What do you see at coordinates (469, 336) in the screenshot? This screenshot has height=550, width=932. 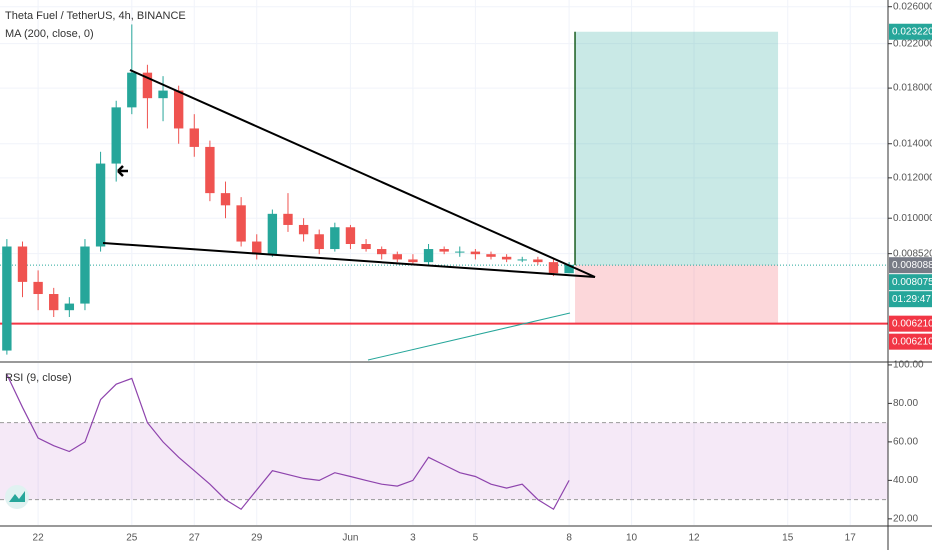 I see `trend-line-teal` at bounding box center [469, 336].